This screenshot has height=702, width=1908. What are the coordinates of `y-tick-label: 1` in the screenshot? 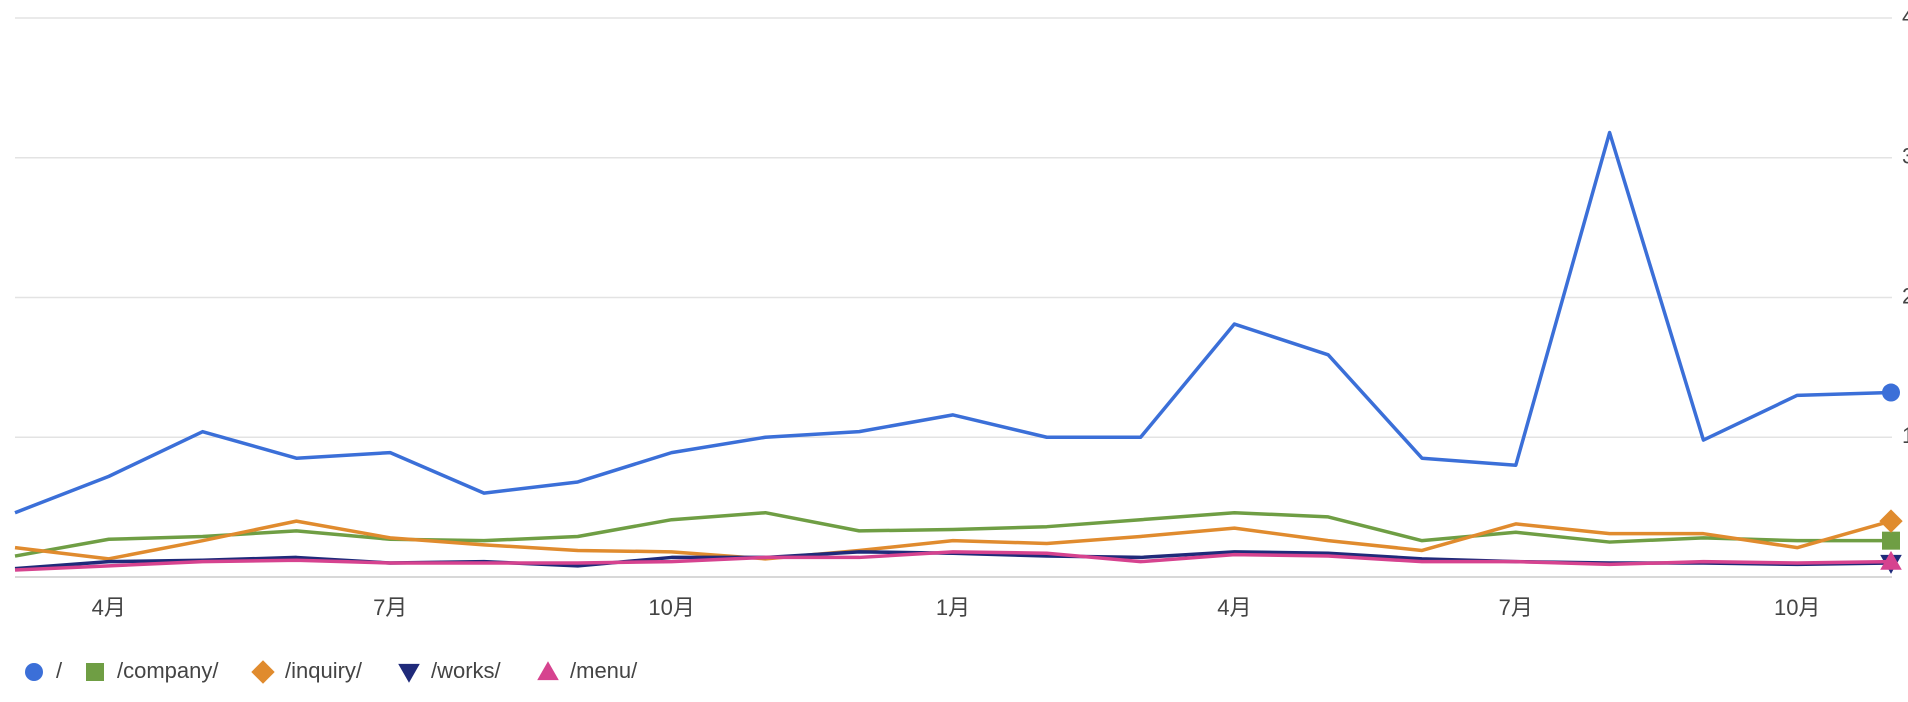 It's located at (1905, 435).